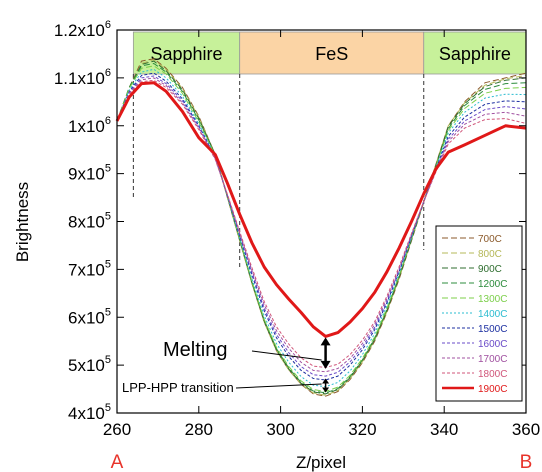 The width and height of the screenshot is (542, 472). I want to click on region-label: FeS, so click(331, 54).